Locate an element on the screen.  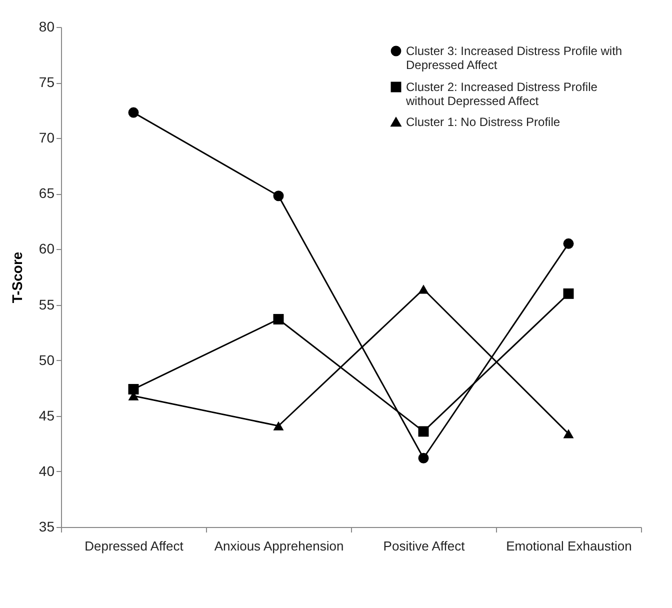
y-tick-label: 50 is located at coordinates (46, 360).